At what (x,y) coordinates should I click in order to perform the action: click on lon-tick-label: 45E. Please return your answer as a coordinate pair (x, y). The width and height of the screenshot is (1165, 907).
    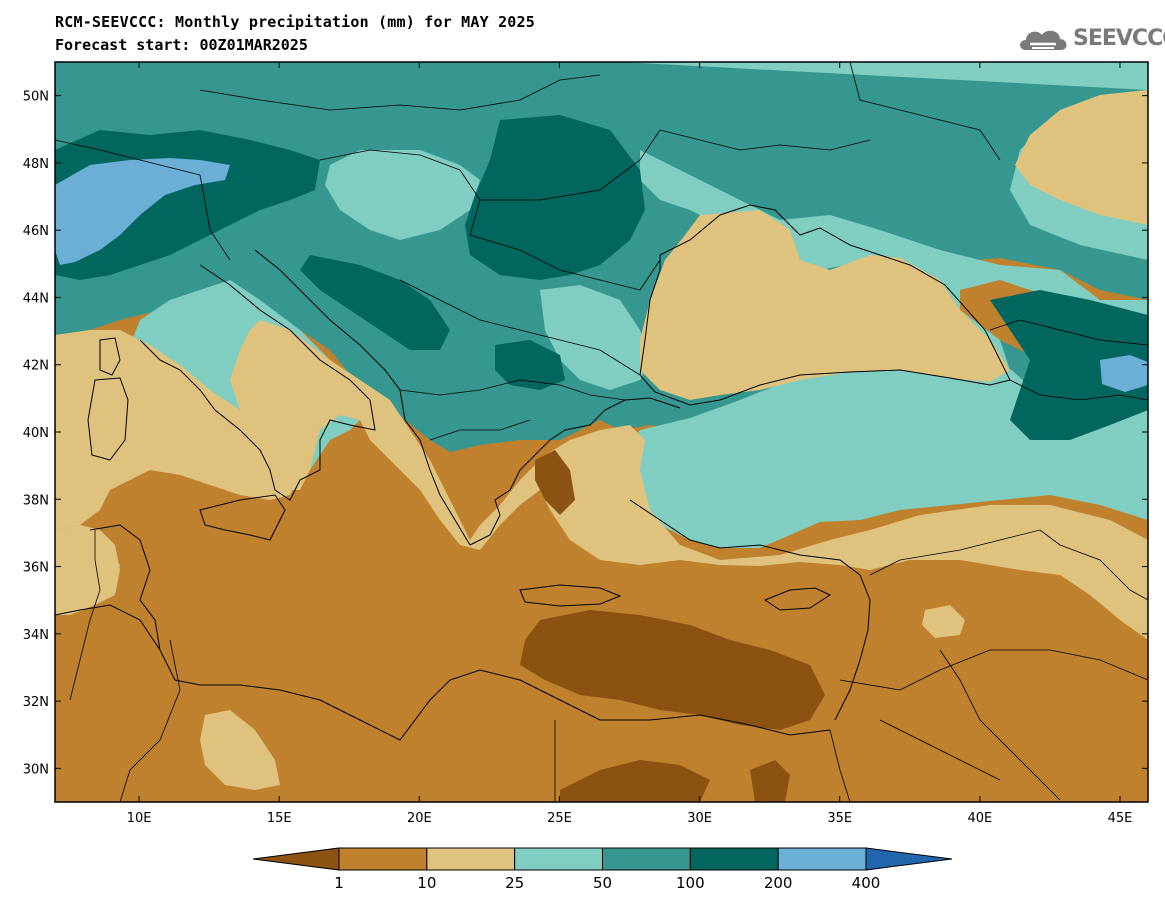
    Looking at the image, I should click on (1120, 818).